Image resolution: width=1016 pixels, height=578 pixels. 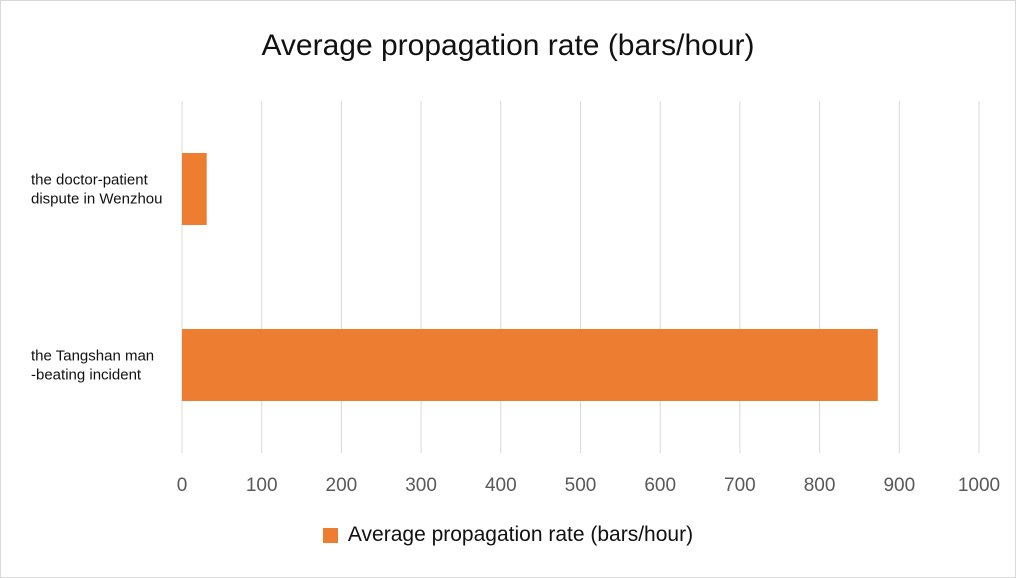 What do you see at coordinates (660, 485) in the screenshot?
I see `x-tick-label-600: 600` at bounding box center [660, 485].